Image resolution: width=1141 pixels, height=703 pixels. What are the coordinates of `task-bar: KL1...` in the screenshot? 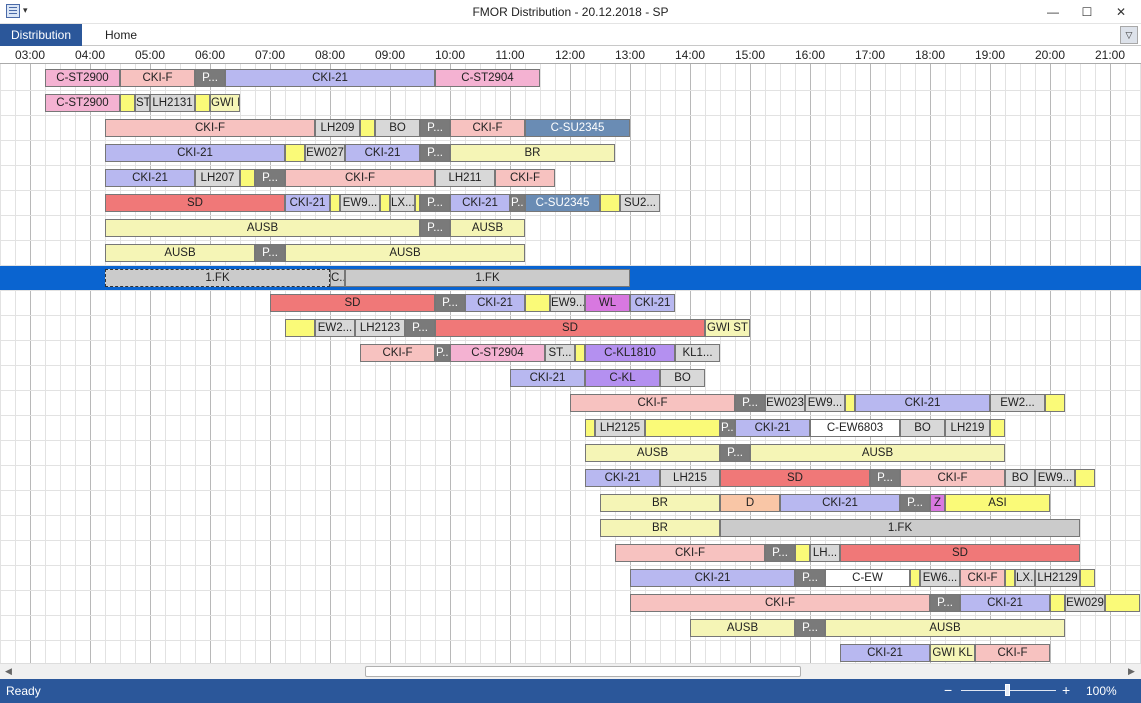 It's located at (697, 353).